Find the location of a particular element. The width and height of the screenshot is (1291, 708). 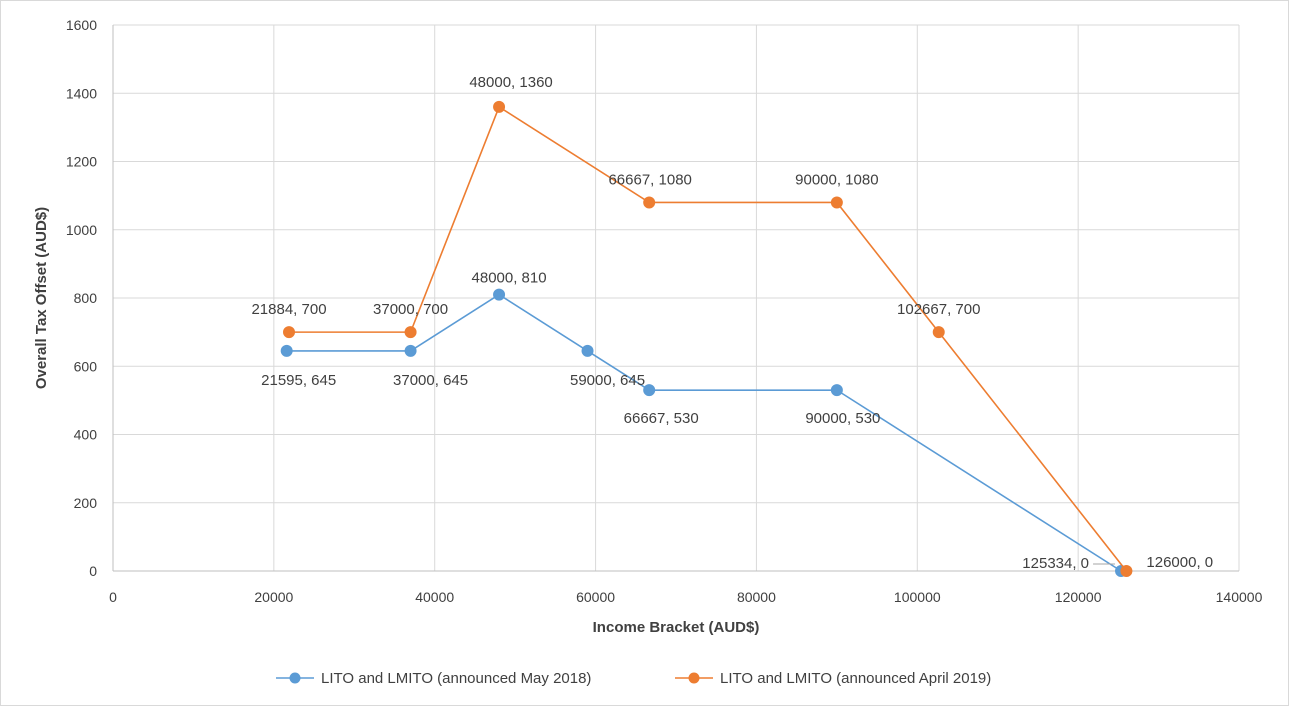

data-label: 125334, 0 is located at coordinates (1055, 563).